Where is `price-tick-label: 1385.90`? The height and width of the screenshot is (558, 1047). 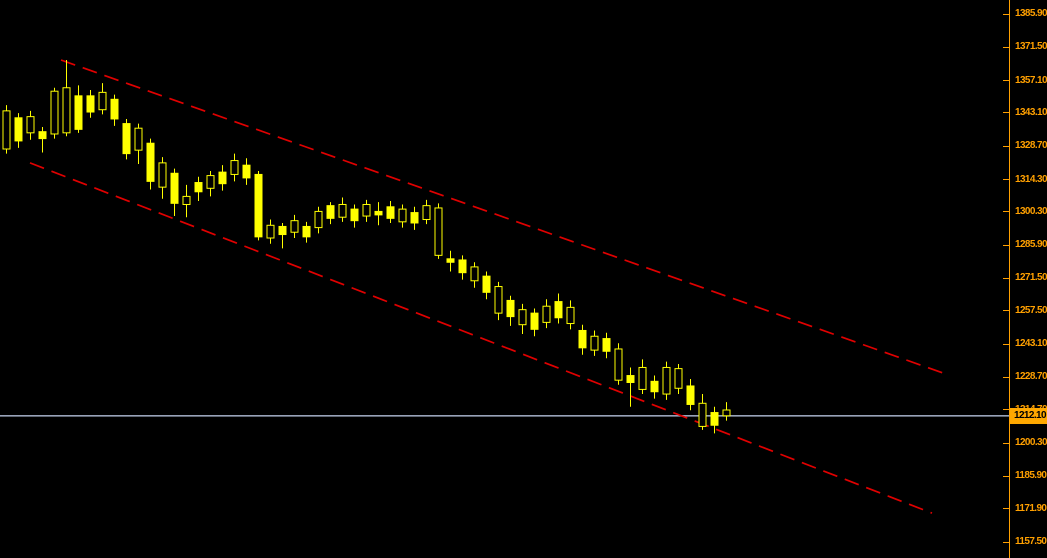
price-tick-label: 1385.90 is located at coordinates (1031, 13).